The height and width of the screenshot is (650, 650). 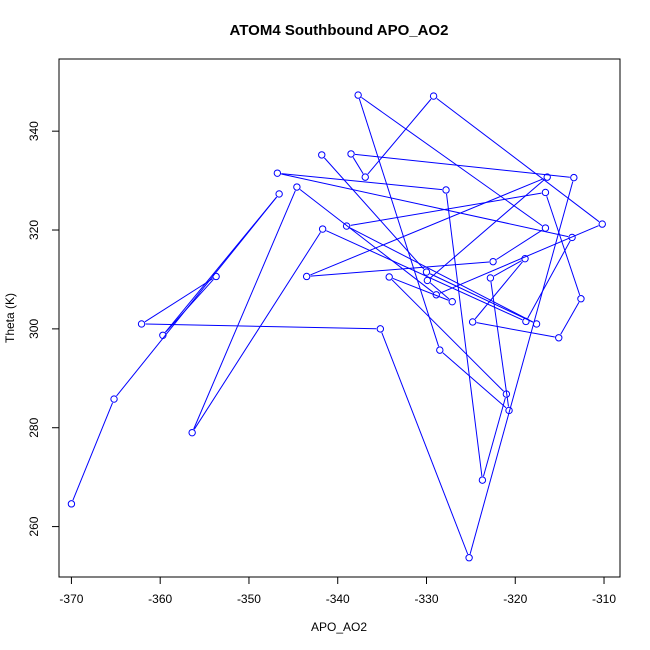 What do you see at coordinates (71, 599) in the screenshot?
I see `x-tick-label: -370` at bounding box center [71, 599].